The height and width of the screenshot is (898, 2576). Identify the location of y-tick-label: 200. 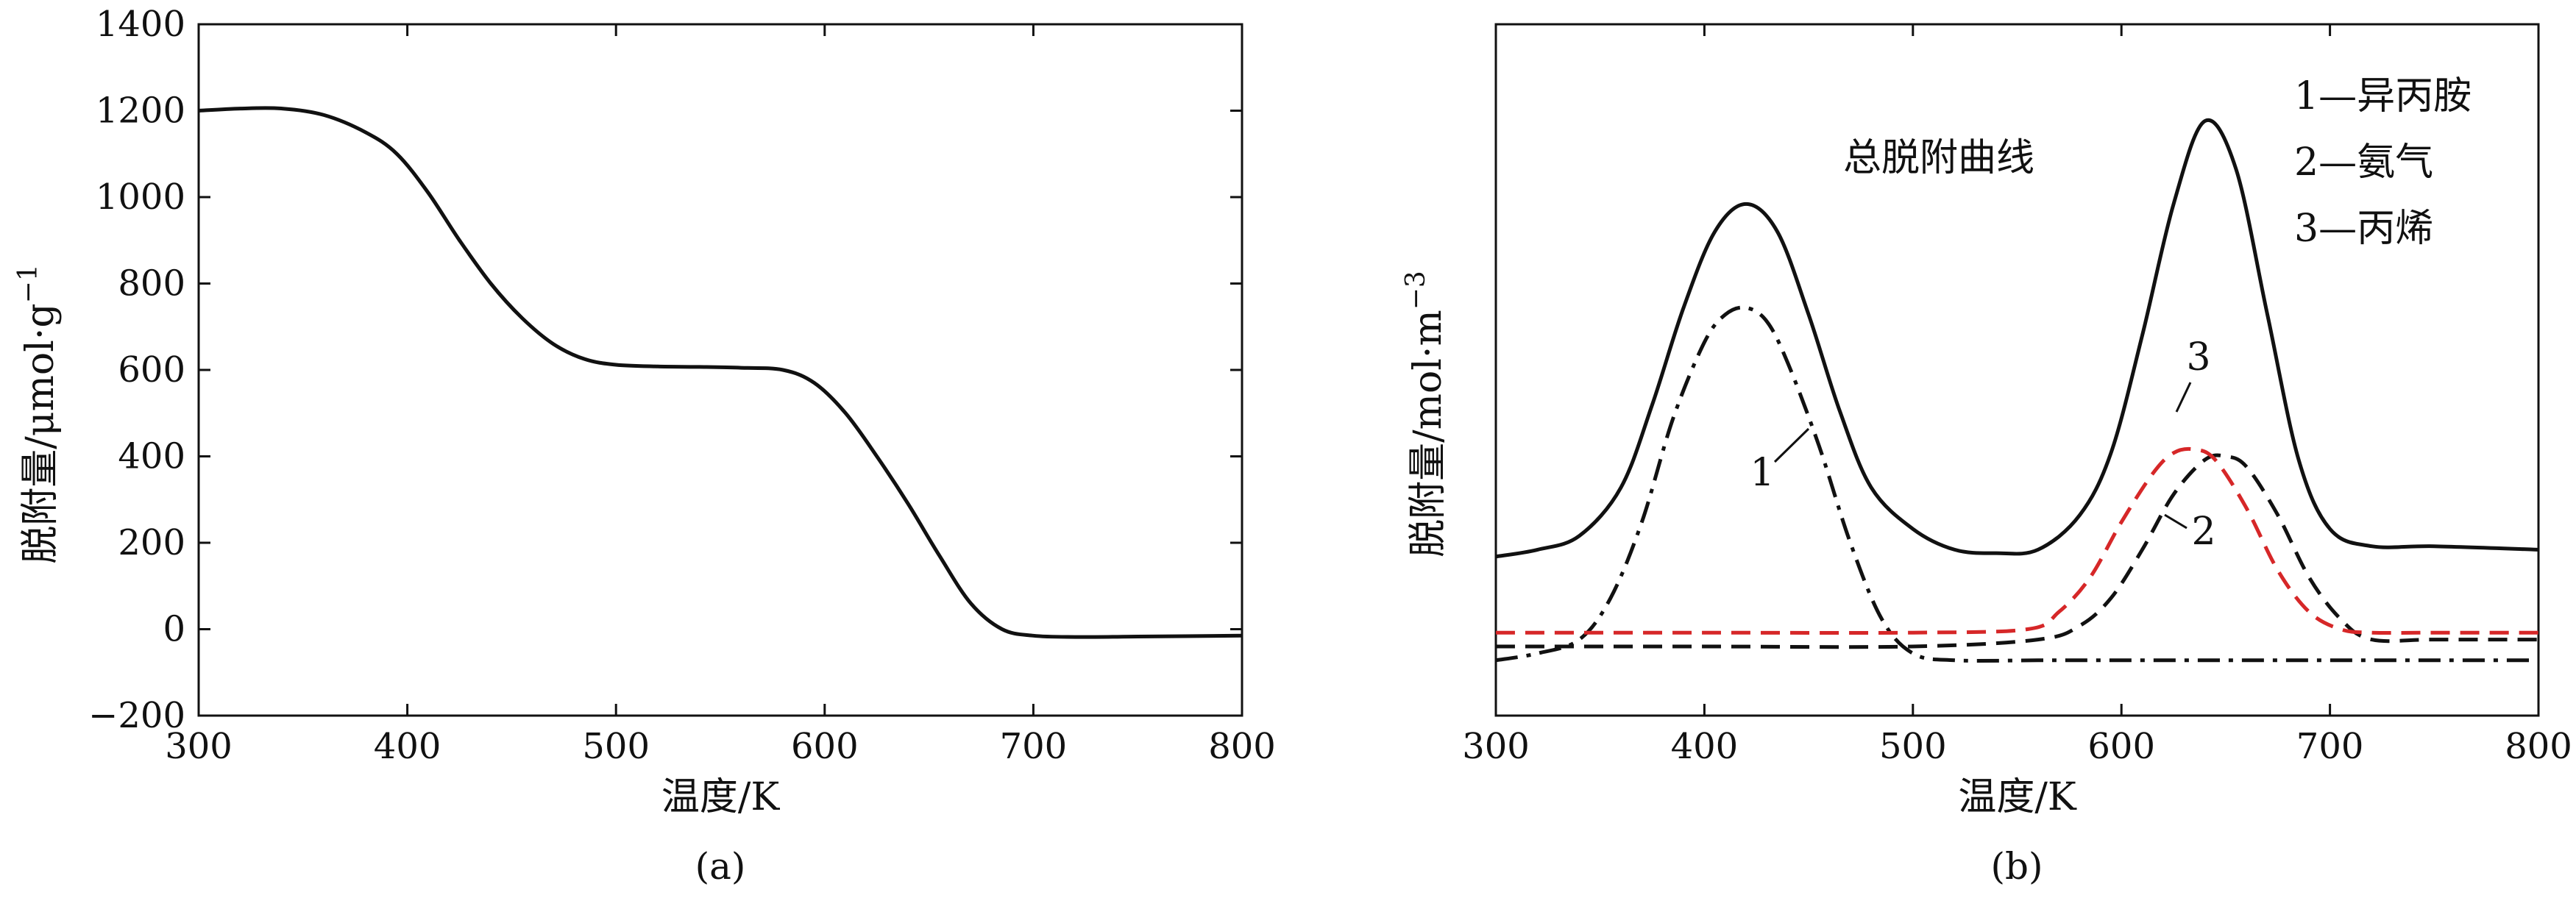
(151, 542).